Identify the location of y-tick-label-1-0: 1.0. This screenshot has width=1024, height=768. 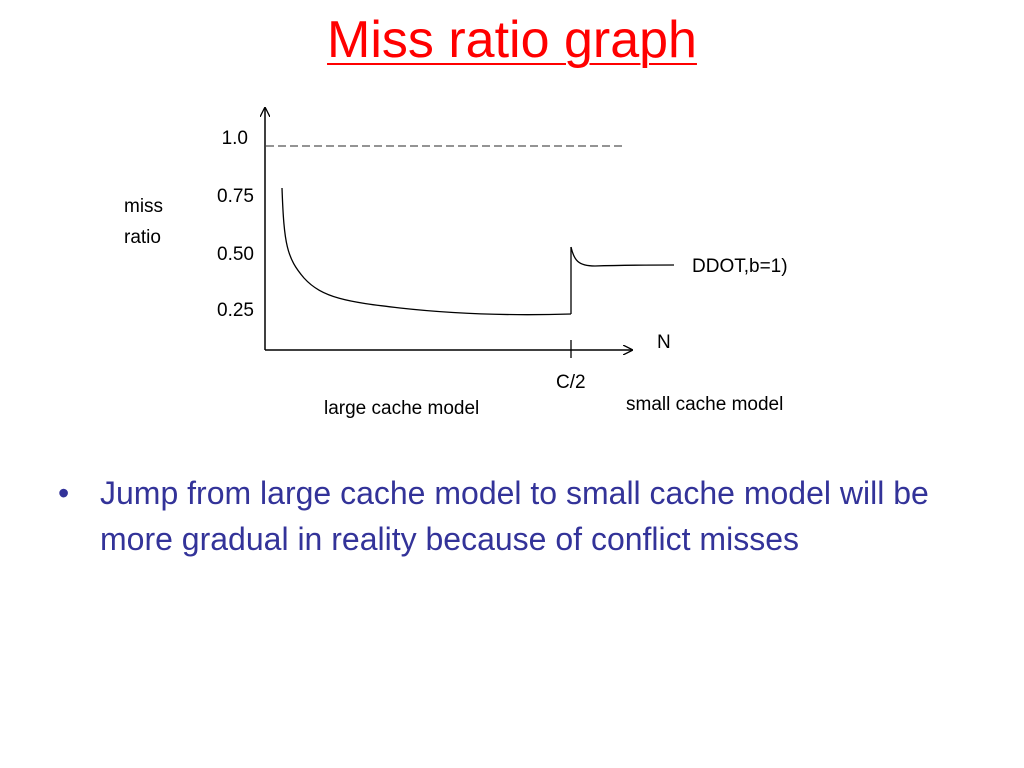
(234, 138).